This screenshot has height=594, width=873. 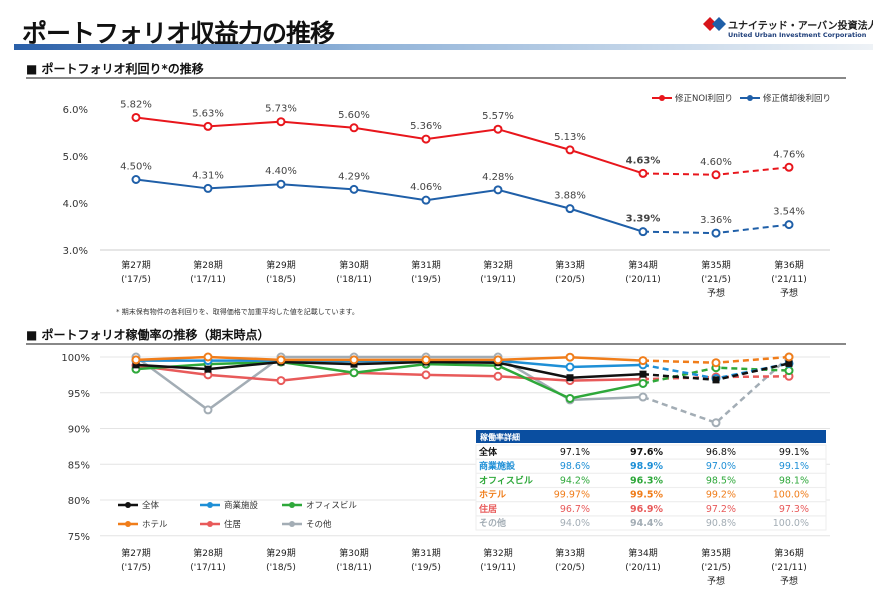 I want to click on x-tick-label: ('19/11), so click(x=497, y=568).